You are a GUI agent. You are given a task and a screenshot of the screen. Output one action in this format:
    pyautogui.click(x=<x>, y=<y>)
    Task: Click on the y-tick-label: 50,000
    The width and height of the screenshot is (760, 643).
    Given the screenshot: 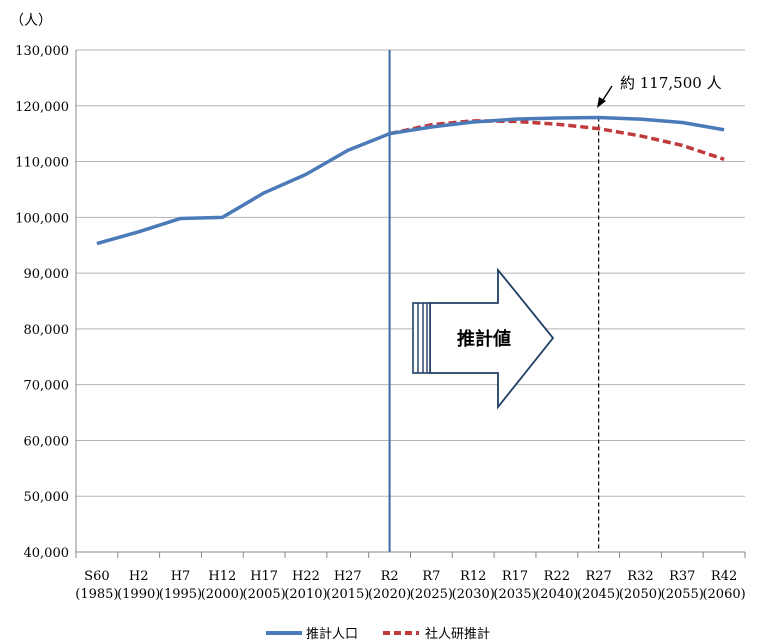 What is the action you would take?
    pyautogui.click(x=47, y=497)
    